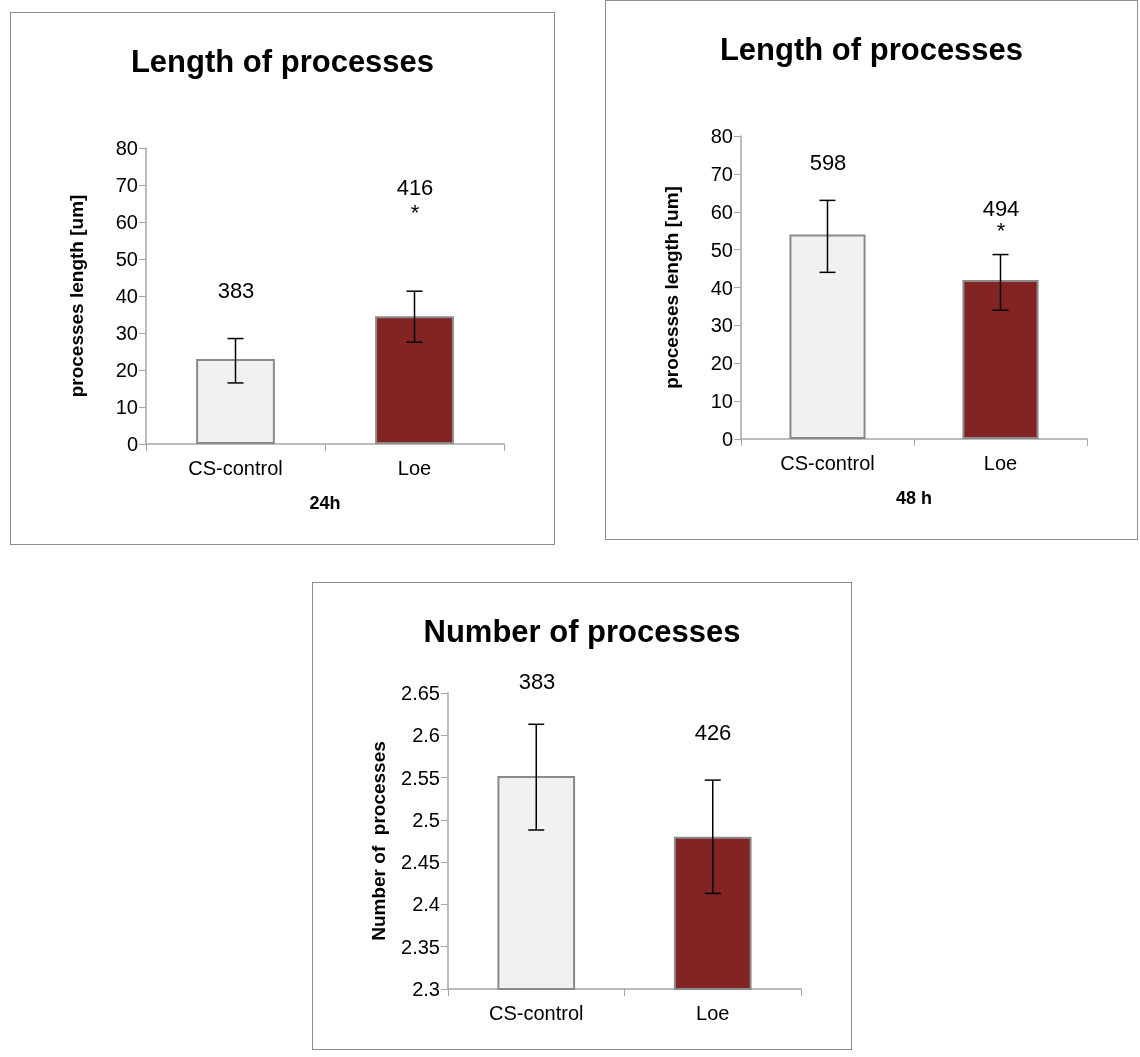 Image resolution: width=1140 pixels, height=1057 pixels. I want to click on annotation: *, so click(415, 212).